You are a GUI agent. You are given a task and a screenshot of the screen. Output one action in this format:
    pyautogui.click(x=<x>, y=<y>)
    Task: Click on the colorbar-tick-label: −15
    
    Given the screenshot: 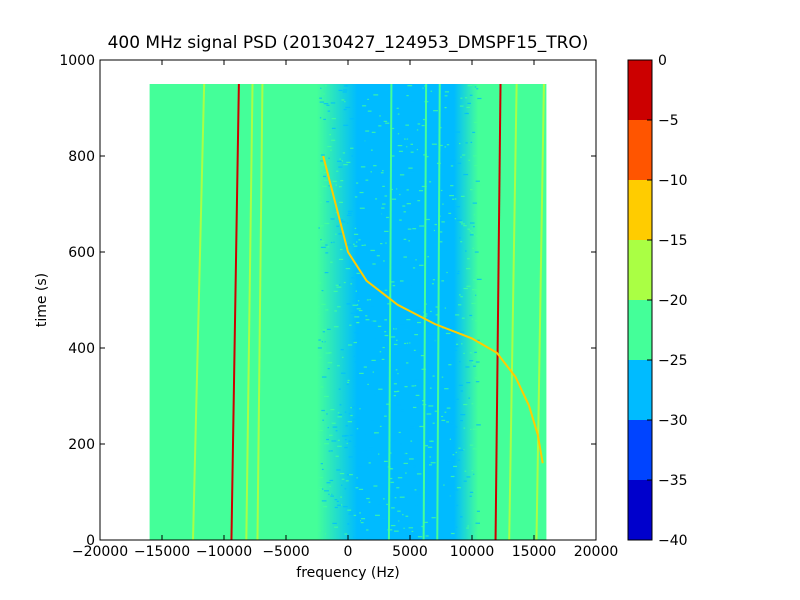 What is the action you would take?
    pyautogui.click(x=673, y=241)
    